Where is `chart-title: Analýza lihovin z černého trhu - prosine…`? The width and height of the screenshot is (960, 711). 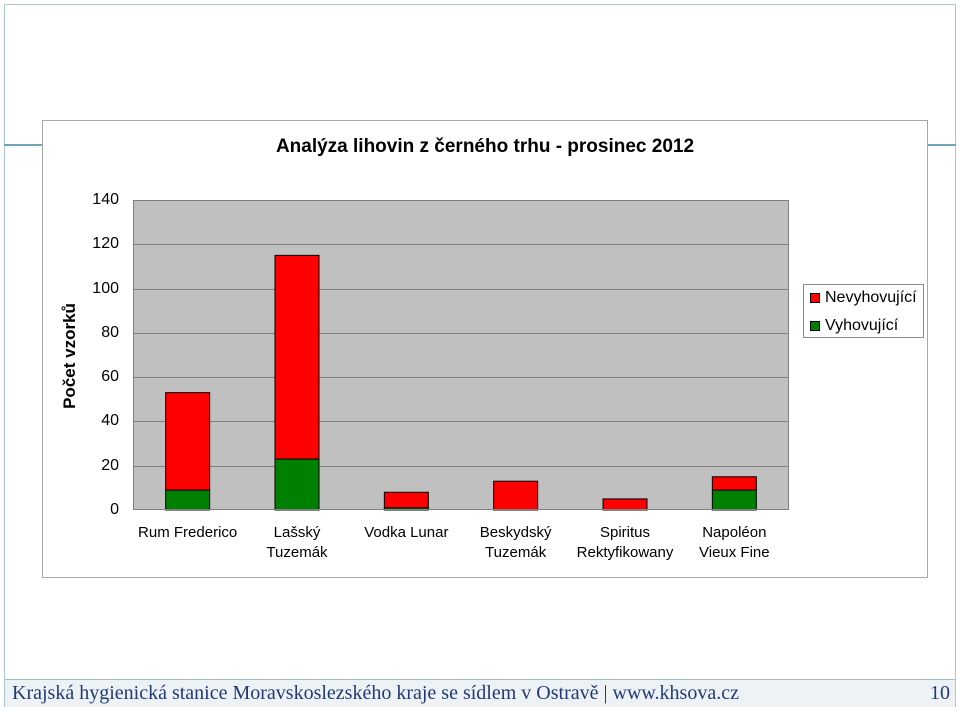
chart-title: Analýza lihovin z černého trhu - prosine… is located at coordinates (485, 146).